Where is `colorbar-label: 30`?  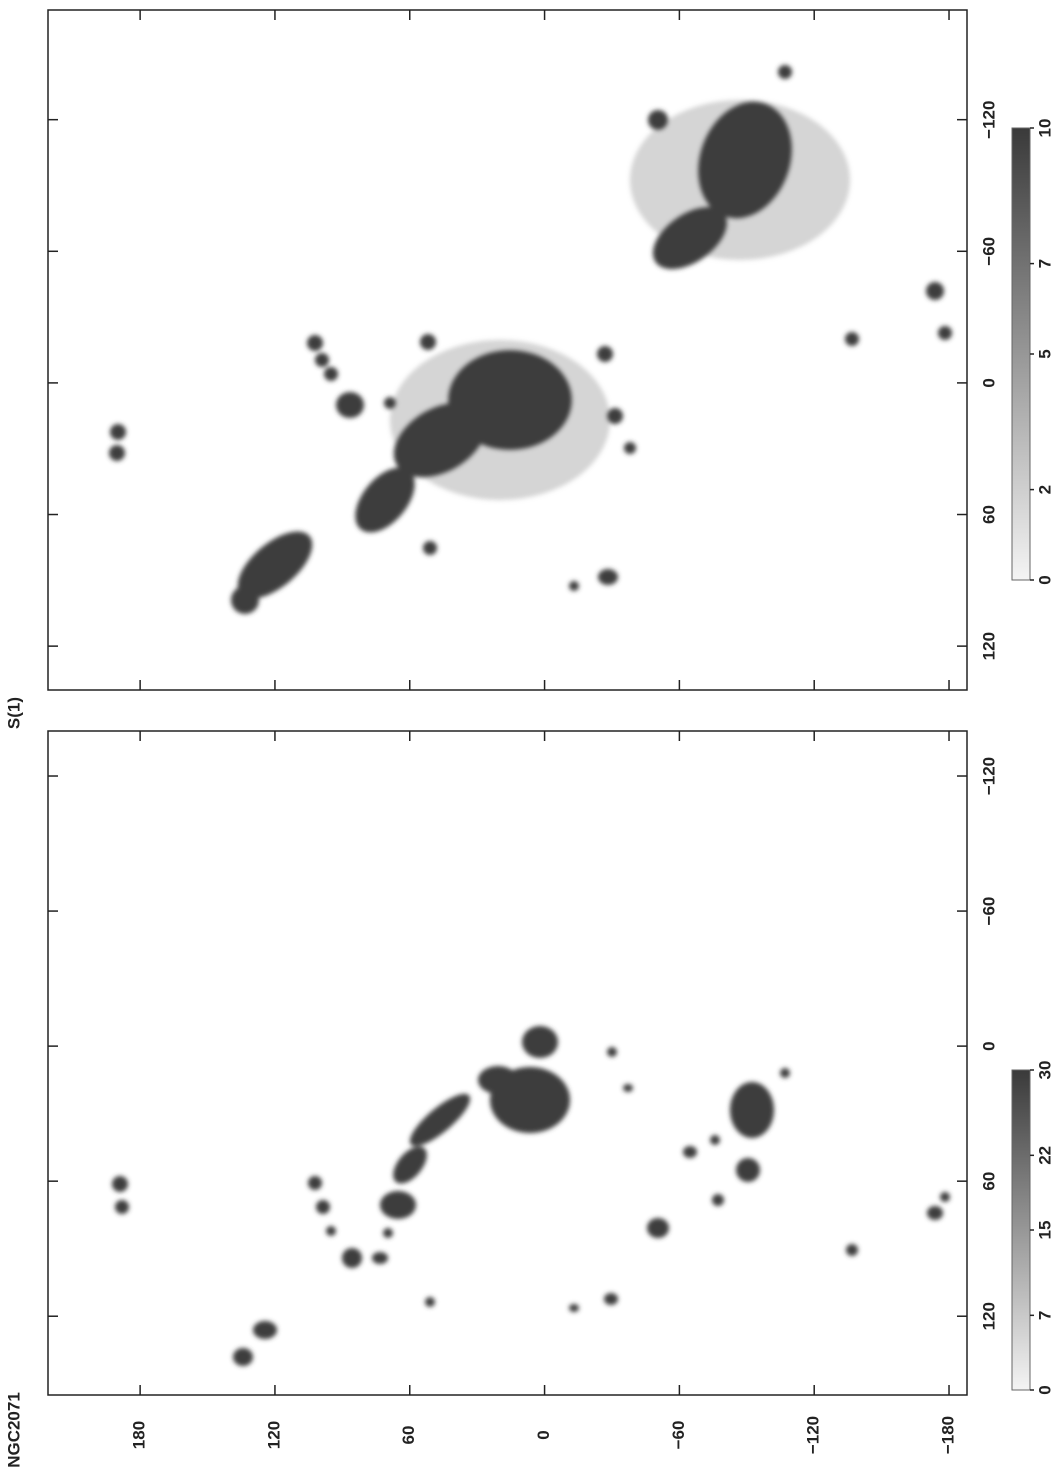
colorbar-label: 30 is located at coordinates (1044, 1070).